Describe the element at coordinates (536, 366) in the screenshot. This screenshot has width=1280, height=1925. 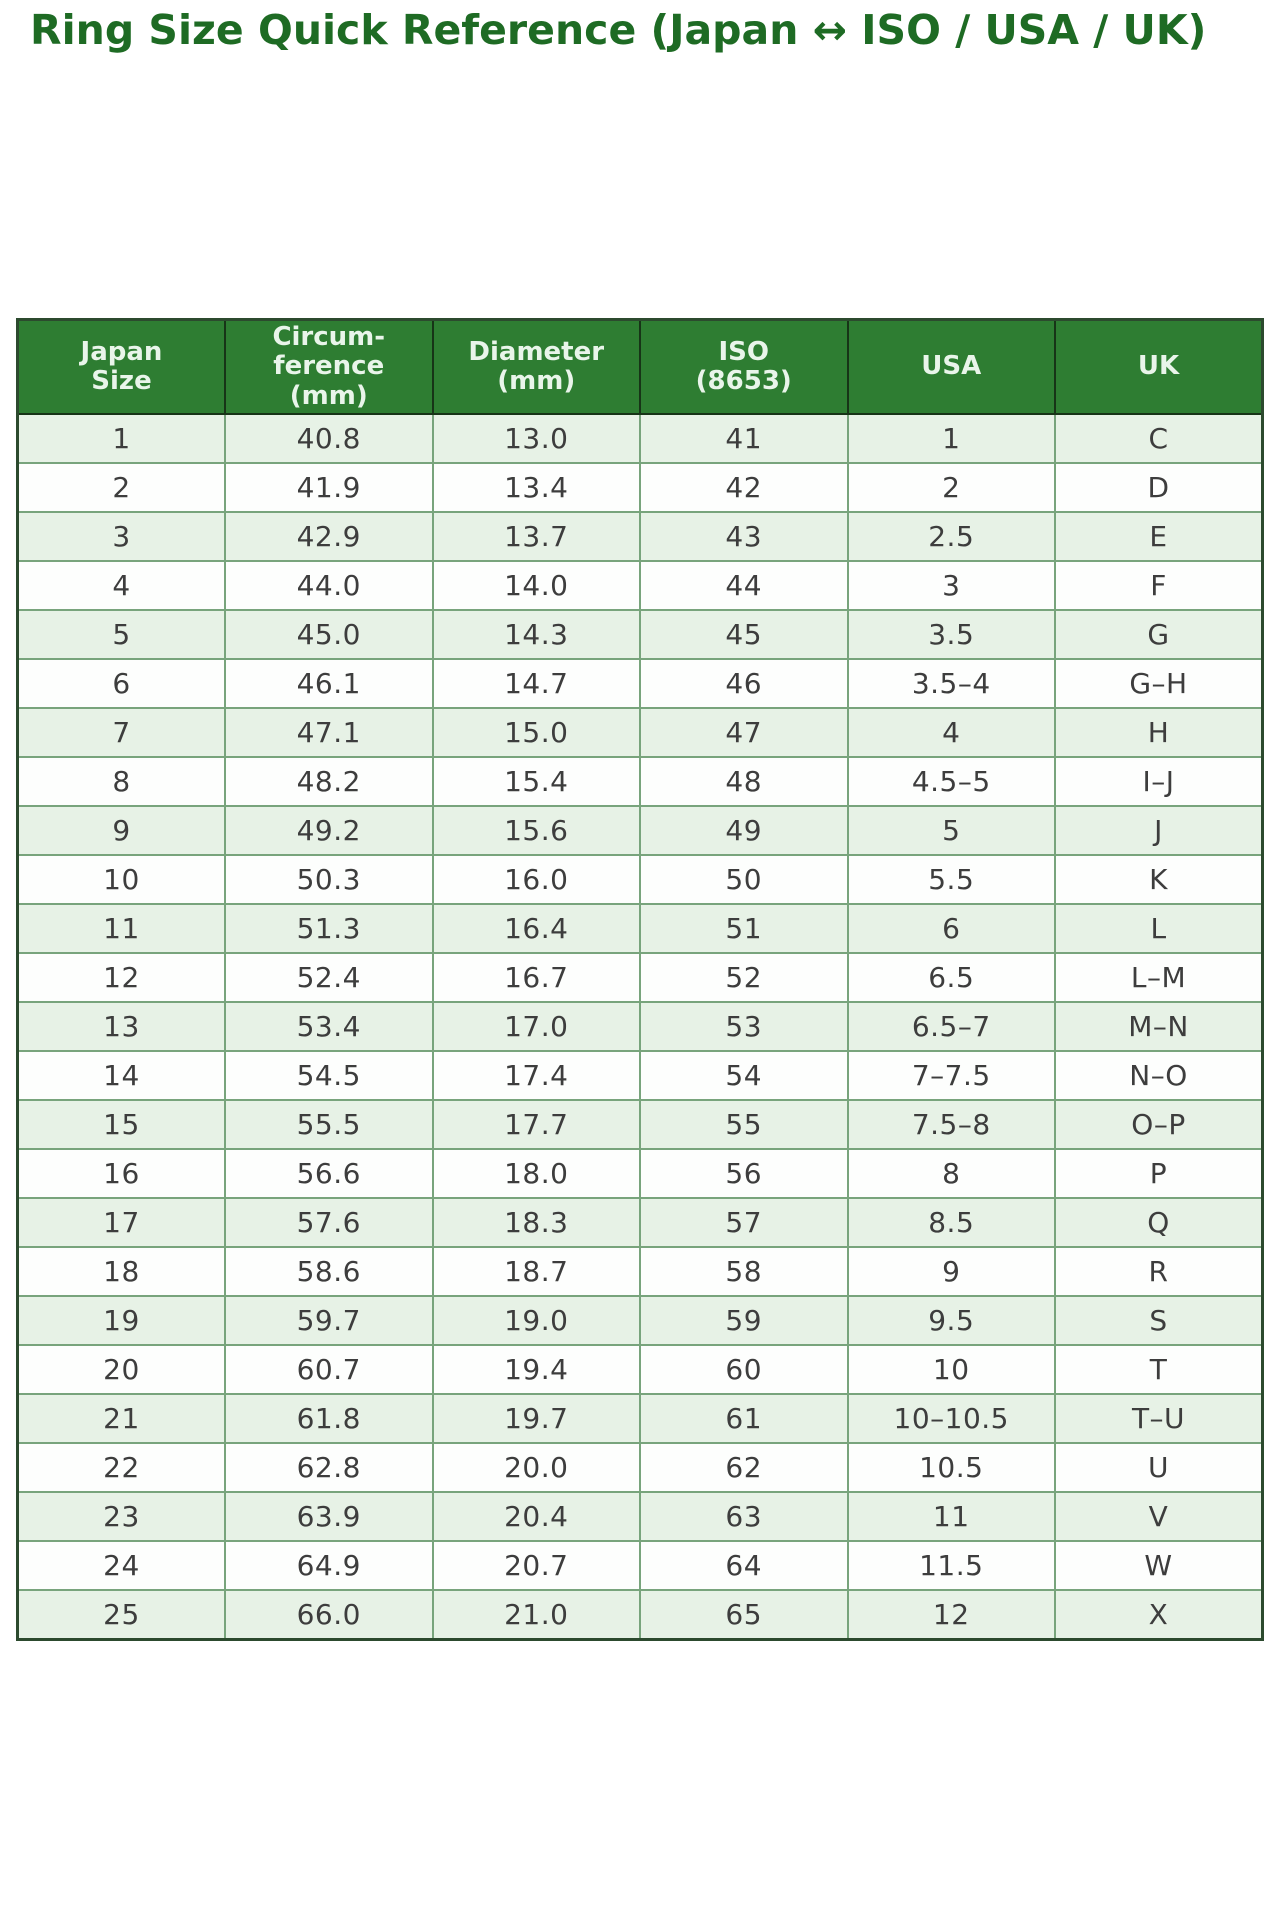
I see `col-header-diameter: Diameter (mm)` at that location.